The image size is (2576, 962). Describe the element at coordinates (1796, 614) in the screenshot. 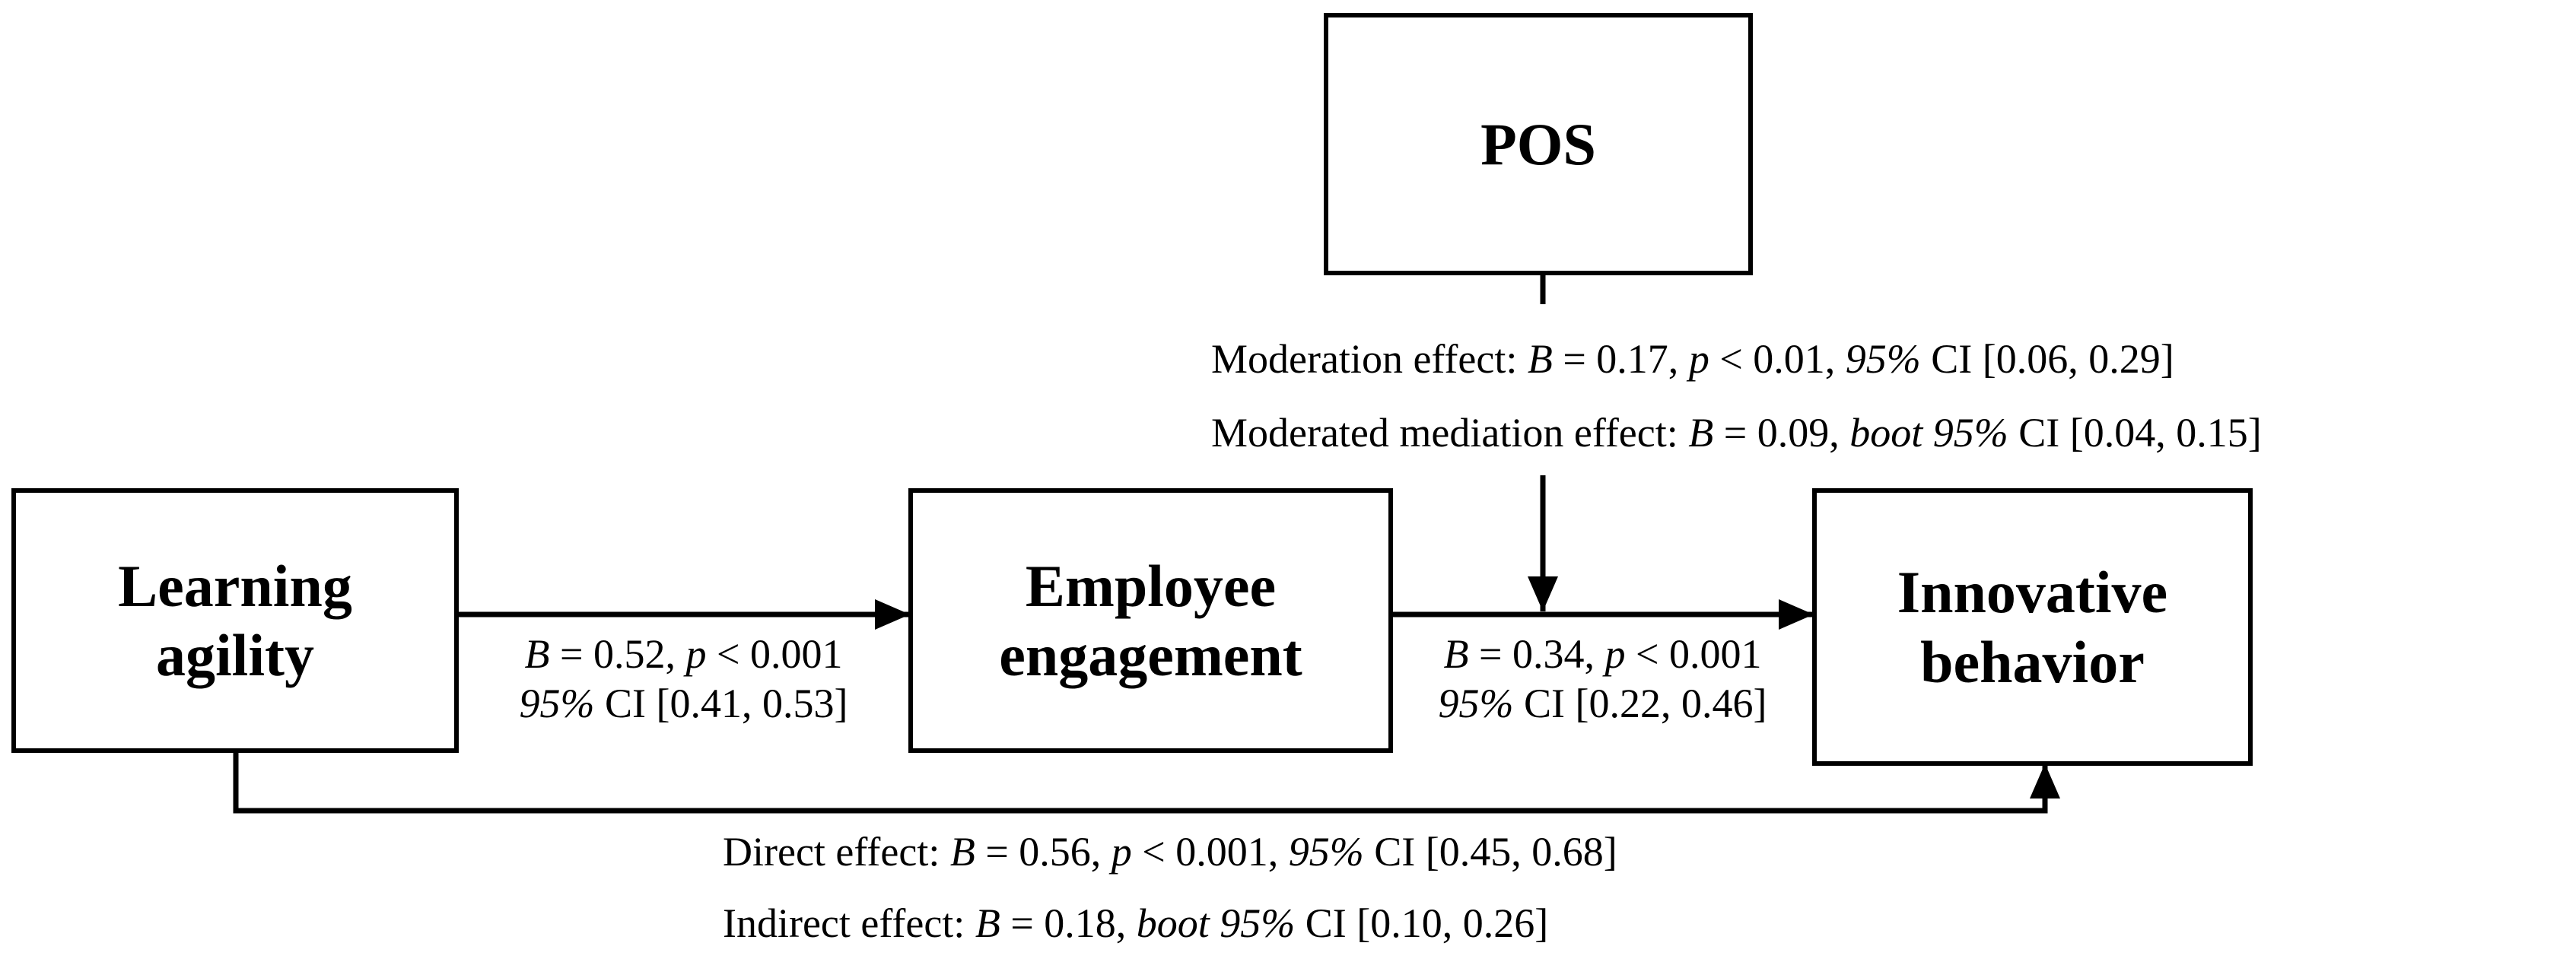

I see `arrowhead-innovative` at that location.